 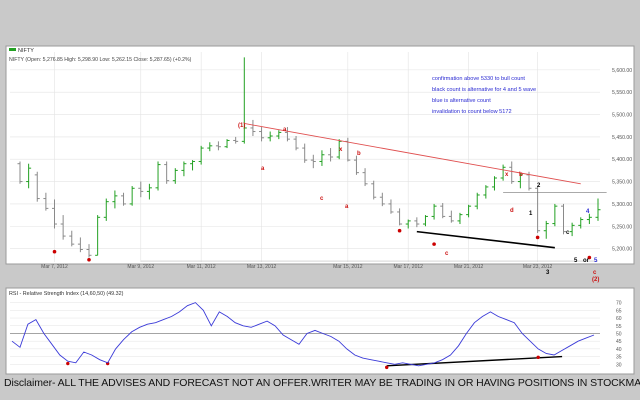 What do you see at coordinates (478, 79) in the screenshot?
I see `note-1: confirmation above 5330 to bull count` at bounding box center [478, 79].